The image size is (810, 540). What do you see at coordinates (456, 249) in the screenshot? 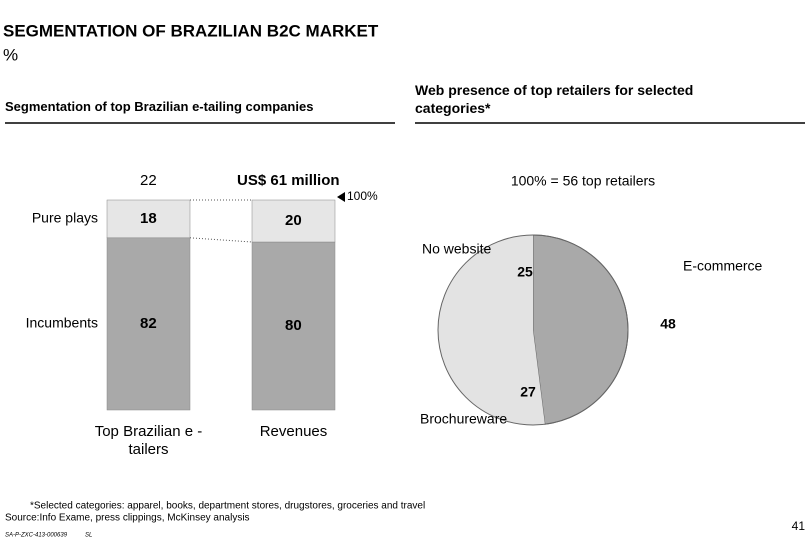
I see `pie-category-label: No website` at bounding box center [456, 249].